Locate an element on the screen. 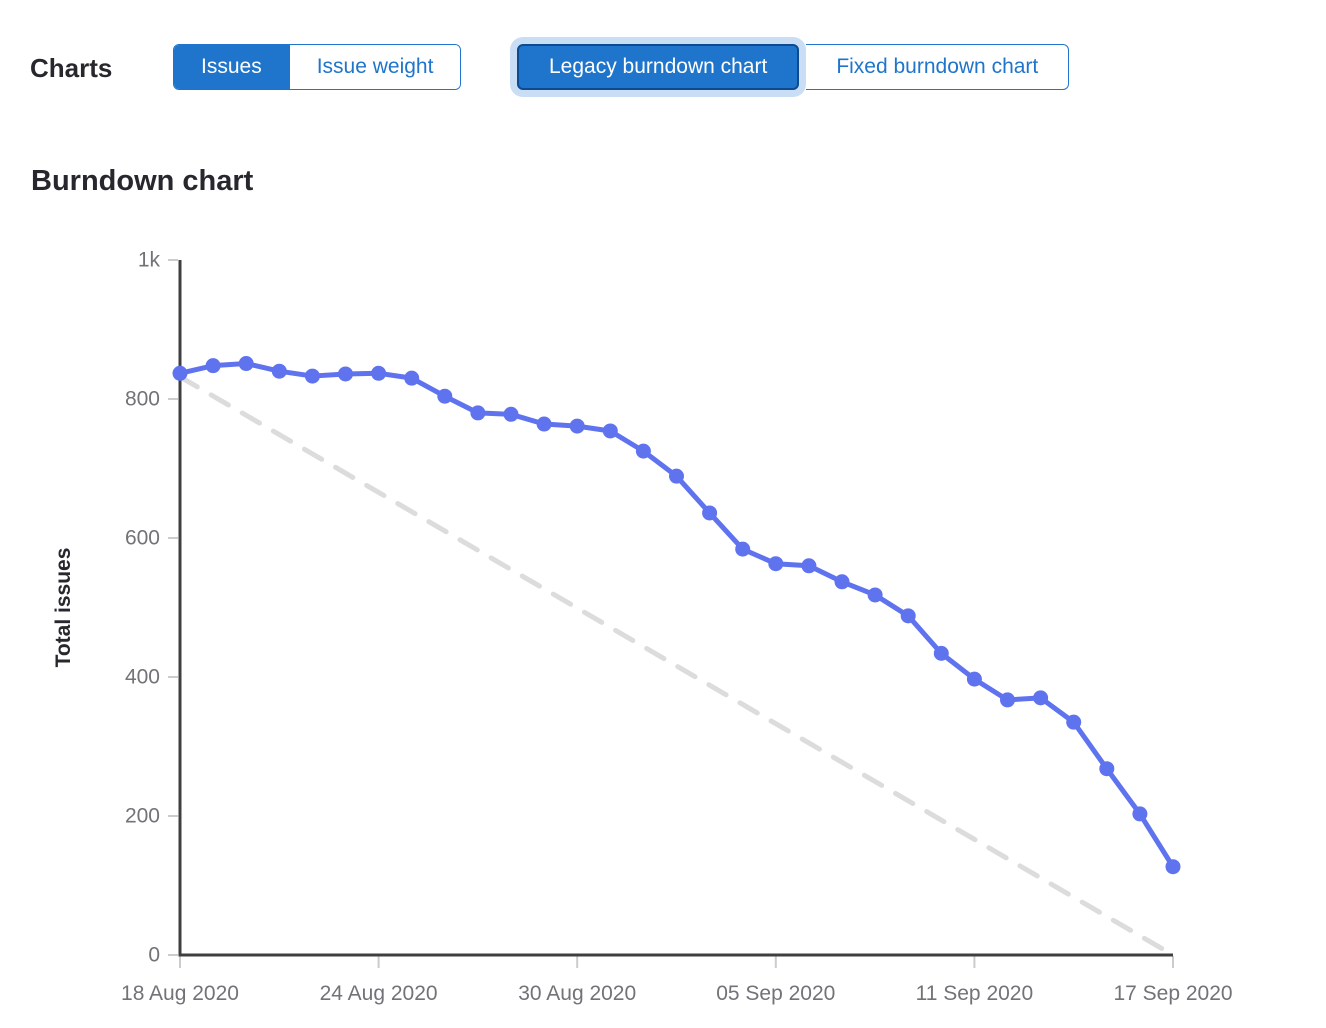 This screenshot has height=1028, width=1326. y-axis-tick-label: 0 is located at coordinates (154, 955).